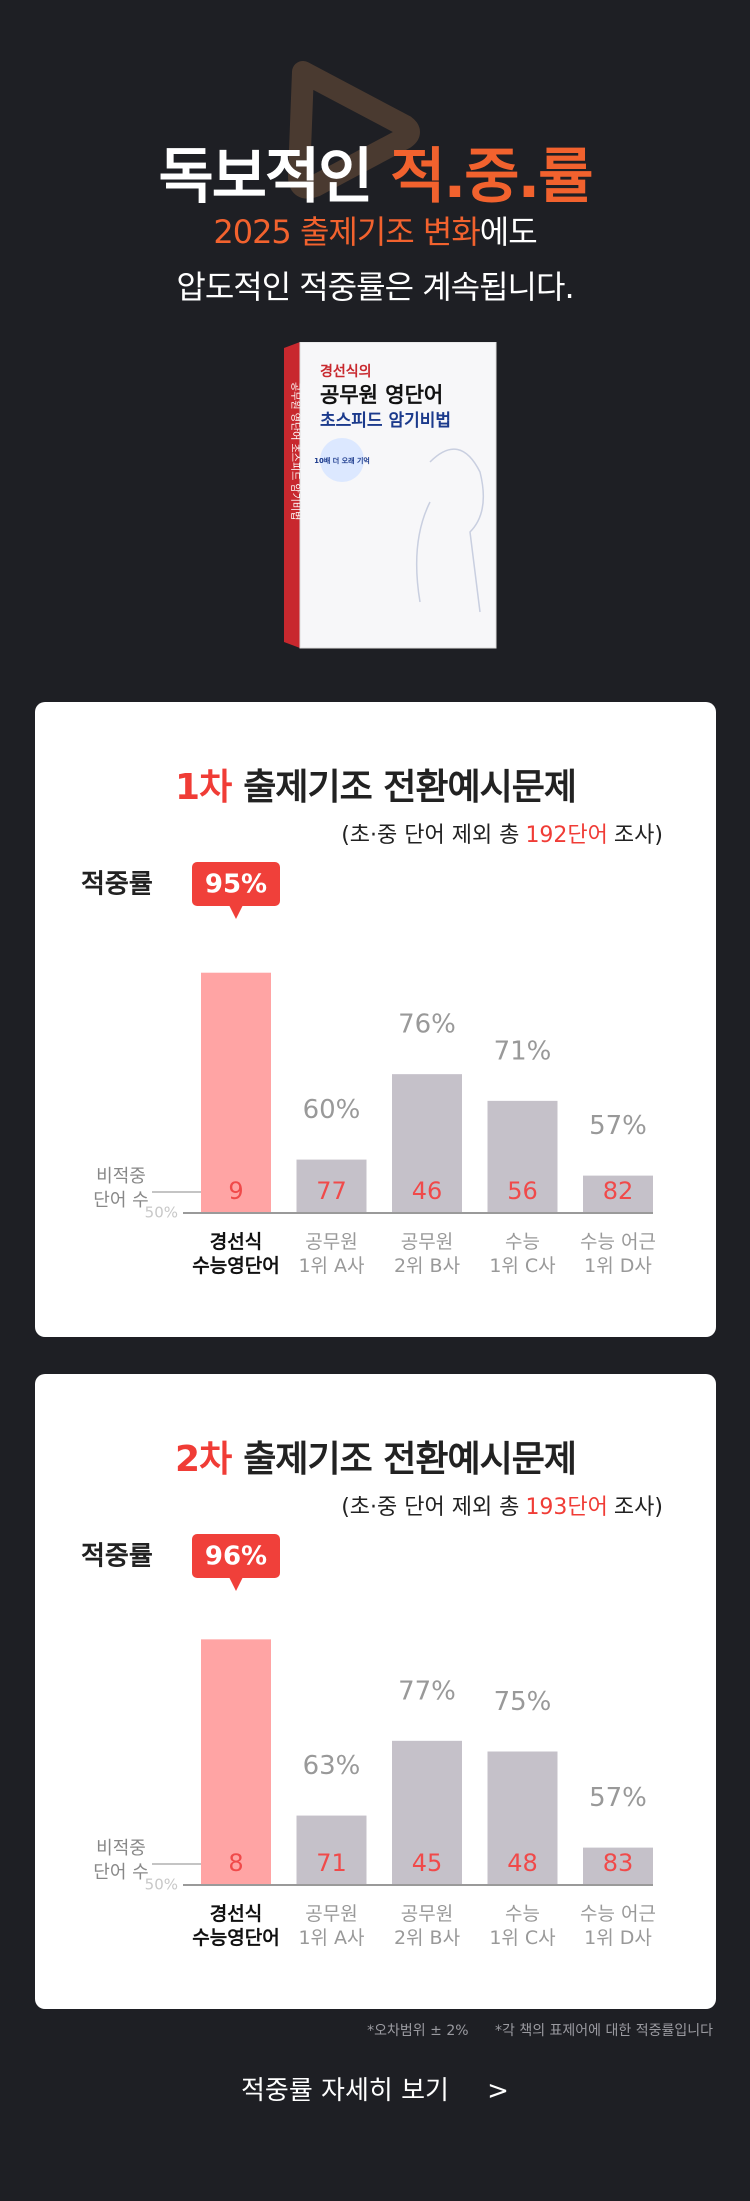 Image resolution: width=750 pixels, height=2201 pixels. I want to click on value-label: 75%, so click(523, 1702).